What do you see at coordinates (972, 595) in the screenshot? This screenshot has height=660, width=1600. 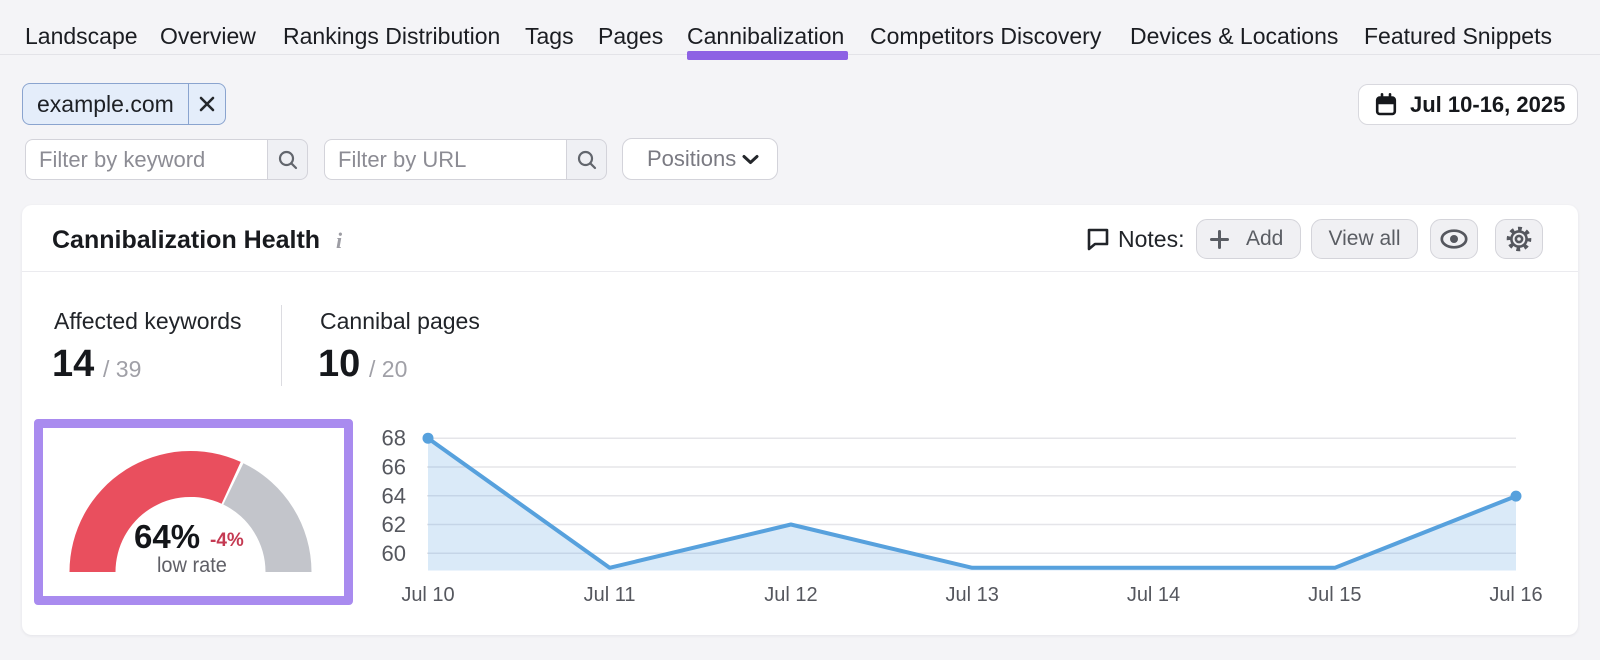 I see `svg-text: Jul 13` at bounding box center [972, 595].